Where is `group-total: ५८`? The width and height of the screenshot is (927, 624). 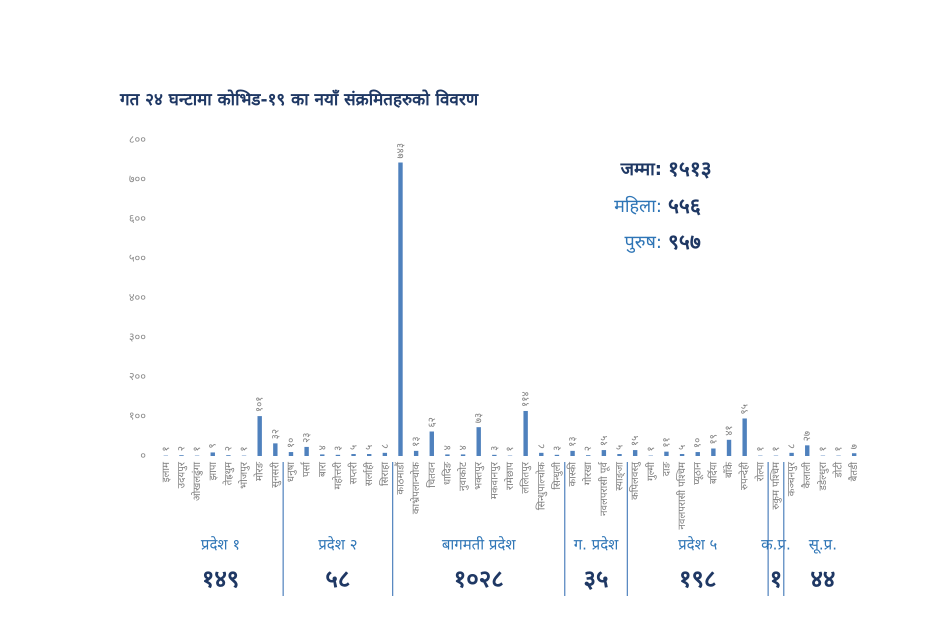
group-total: ५८ is located at coordinates (337, 579).